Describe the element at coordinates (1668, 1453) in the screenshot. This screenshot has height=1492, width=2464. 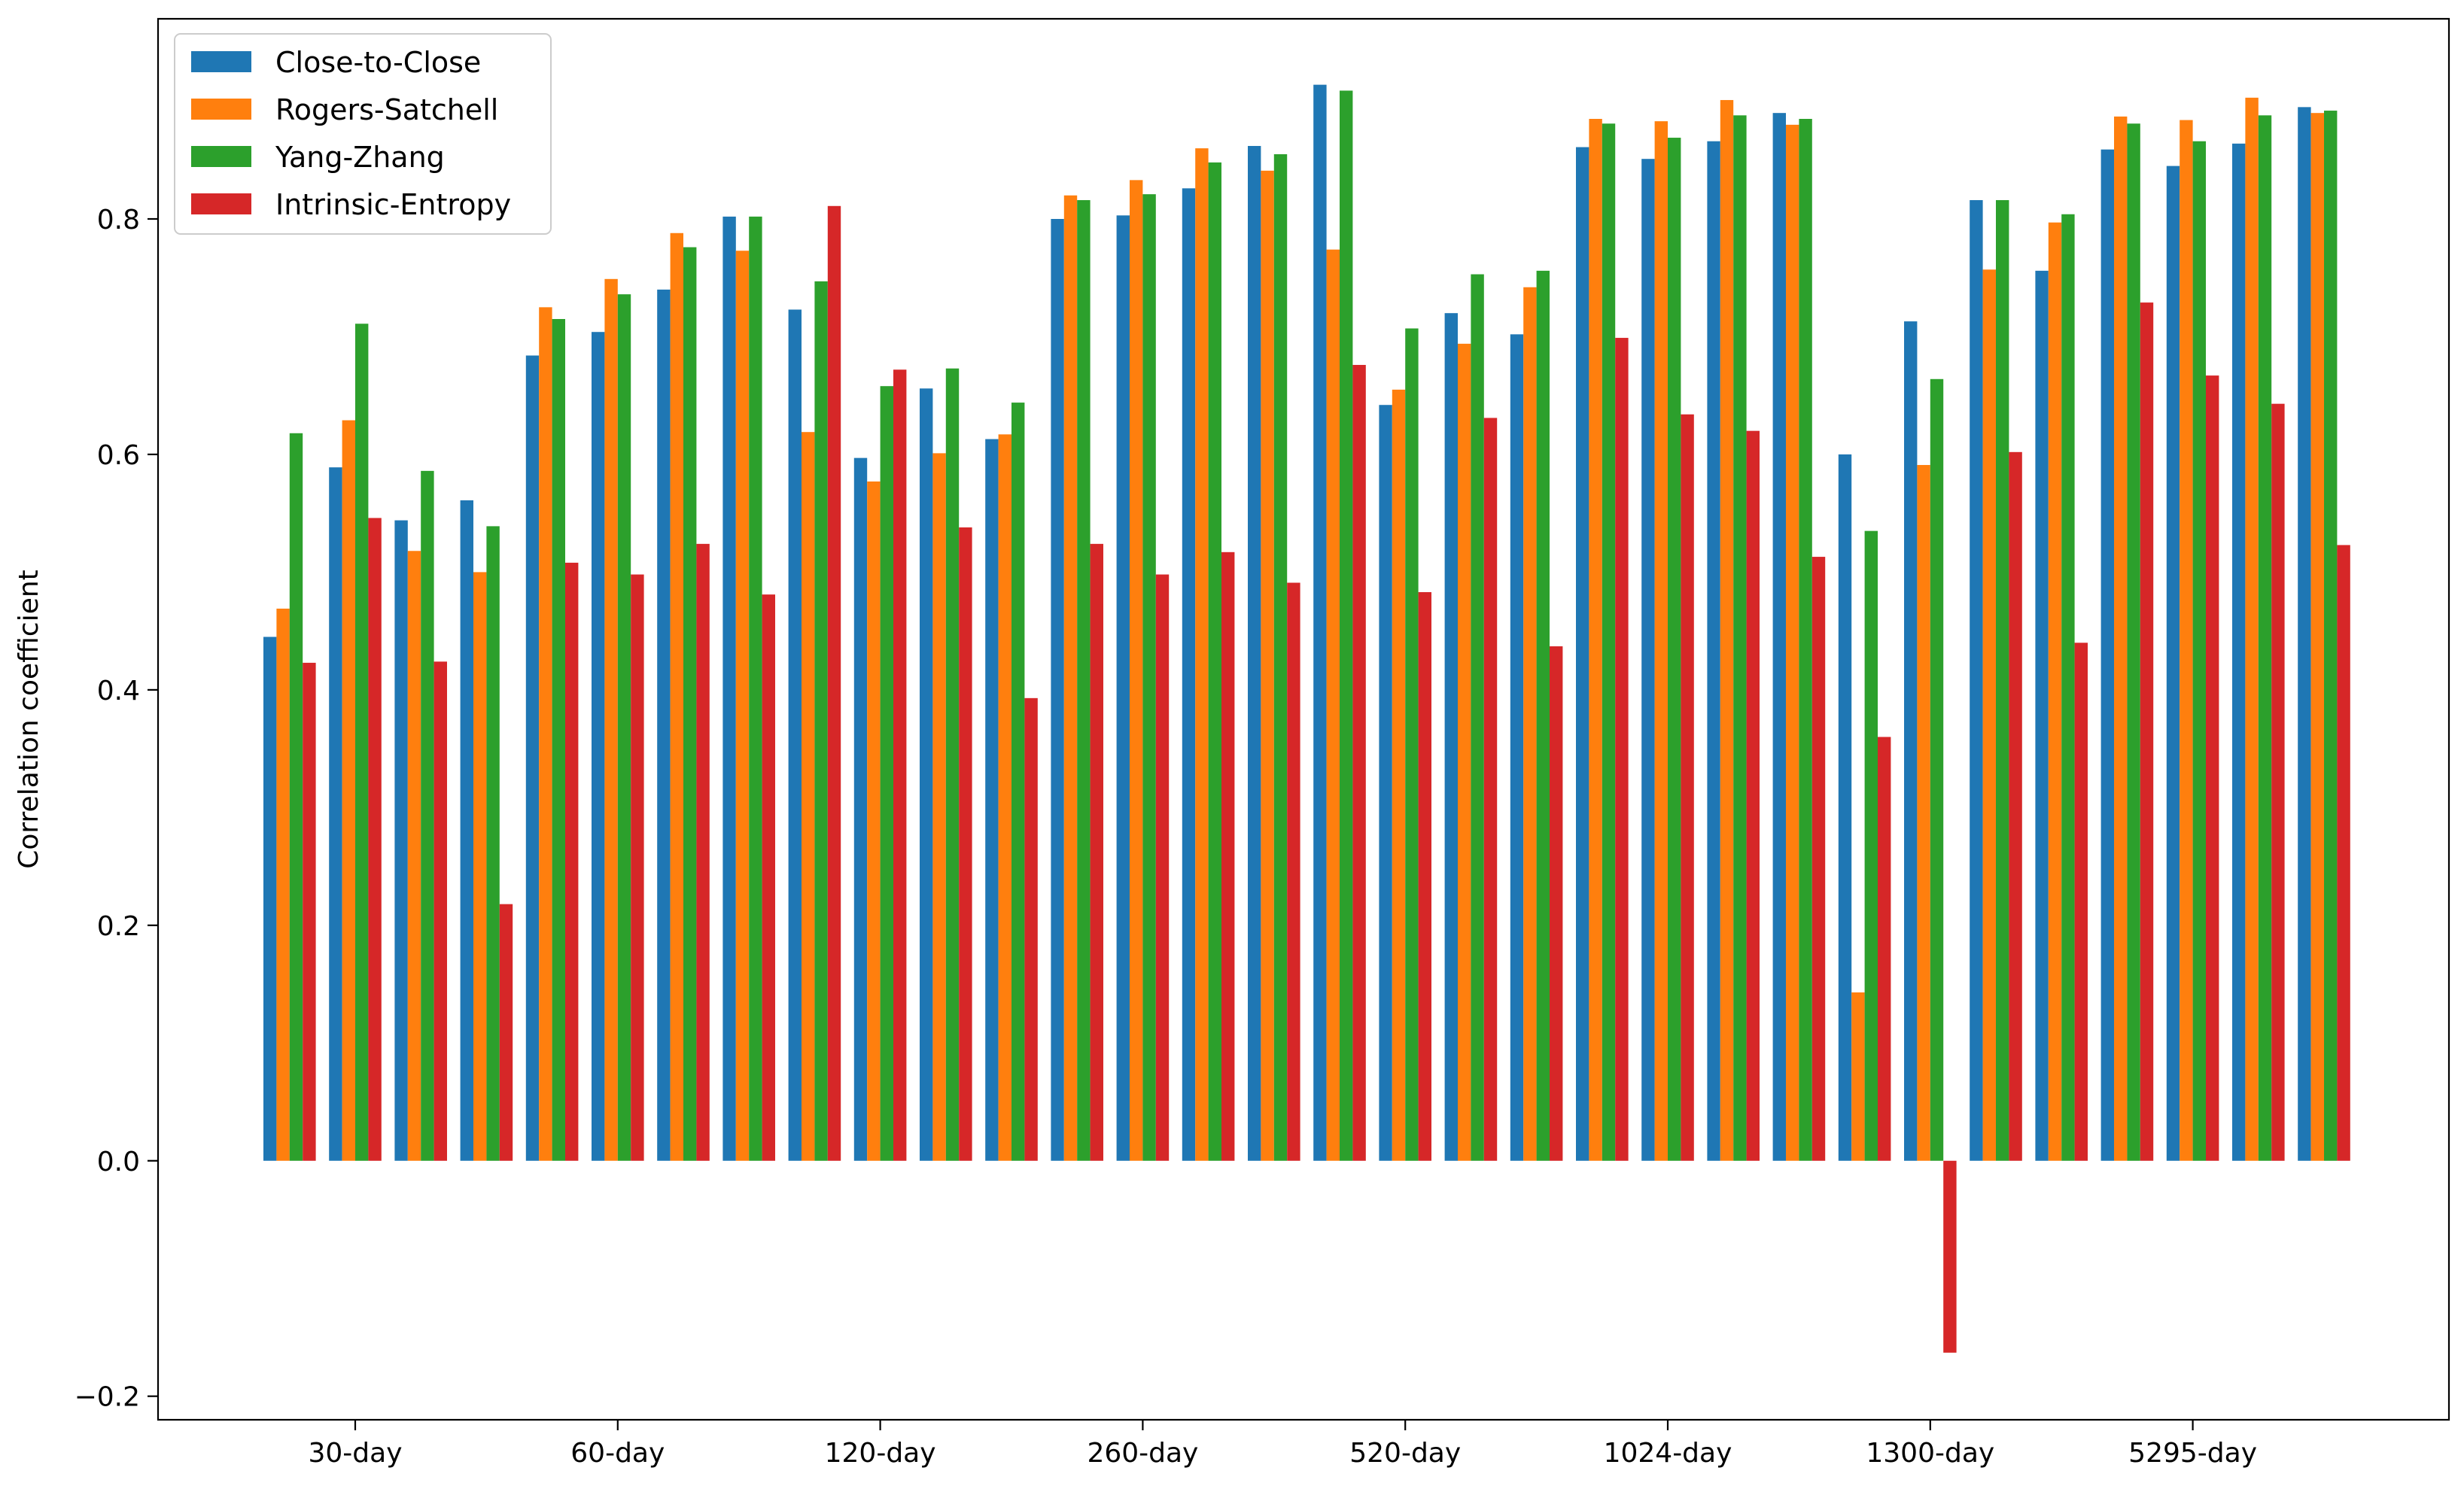
I see `x-tick-label: 1024-day` at that location.